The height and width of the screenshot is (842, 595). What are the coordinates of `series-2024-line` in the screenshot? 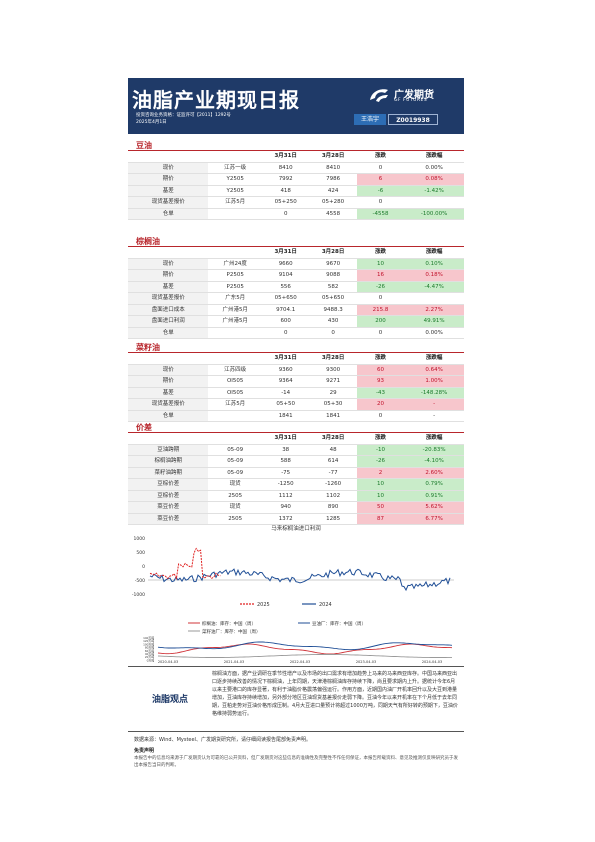 It's located at (300, 580).